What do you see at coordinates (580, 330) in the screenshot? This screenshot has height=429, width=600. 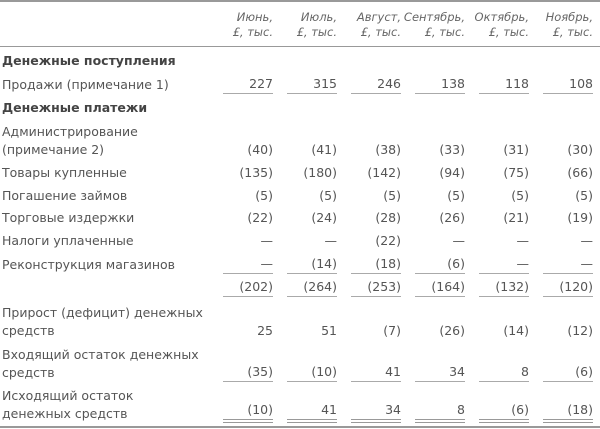 I see `cell-value: (12)` at bounding box center [580, 330].